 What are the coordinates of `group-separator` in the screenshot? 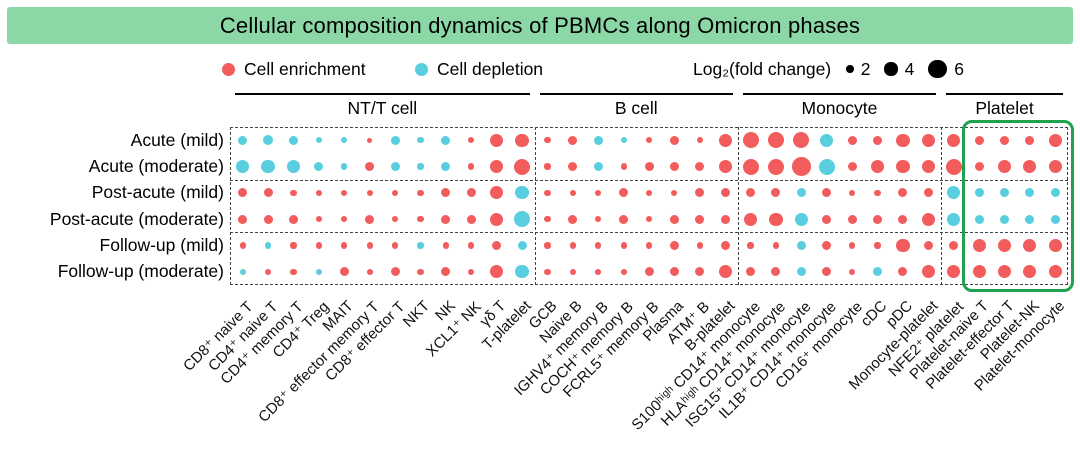 It's located at (738, 206).